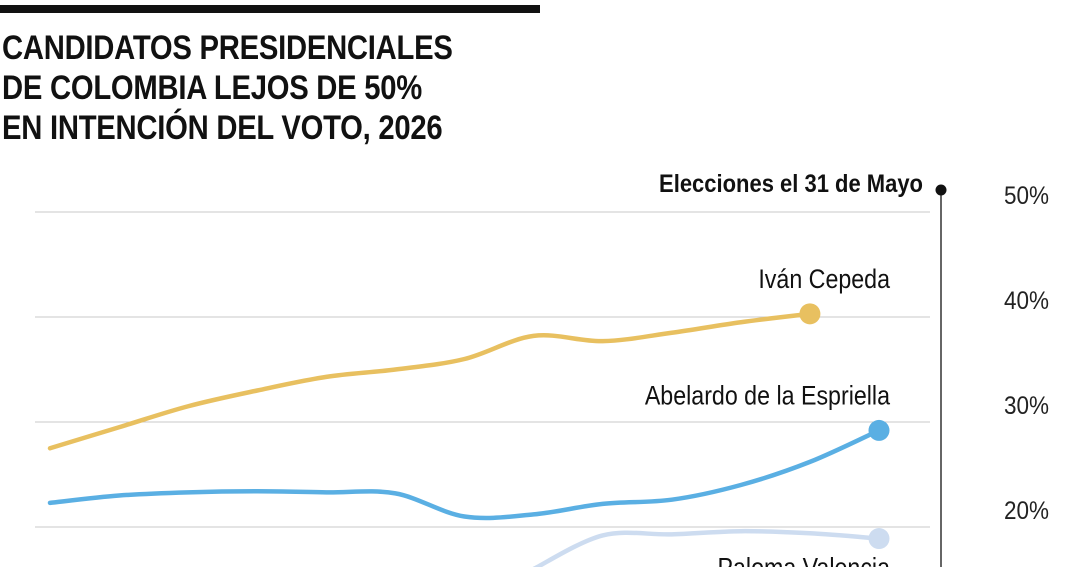  I want to click on title-line-1: CANDIDATOS PRESIDENCIALES, so click(227, 48).